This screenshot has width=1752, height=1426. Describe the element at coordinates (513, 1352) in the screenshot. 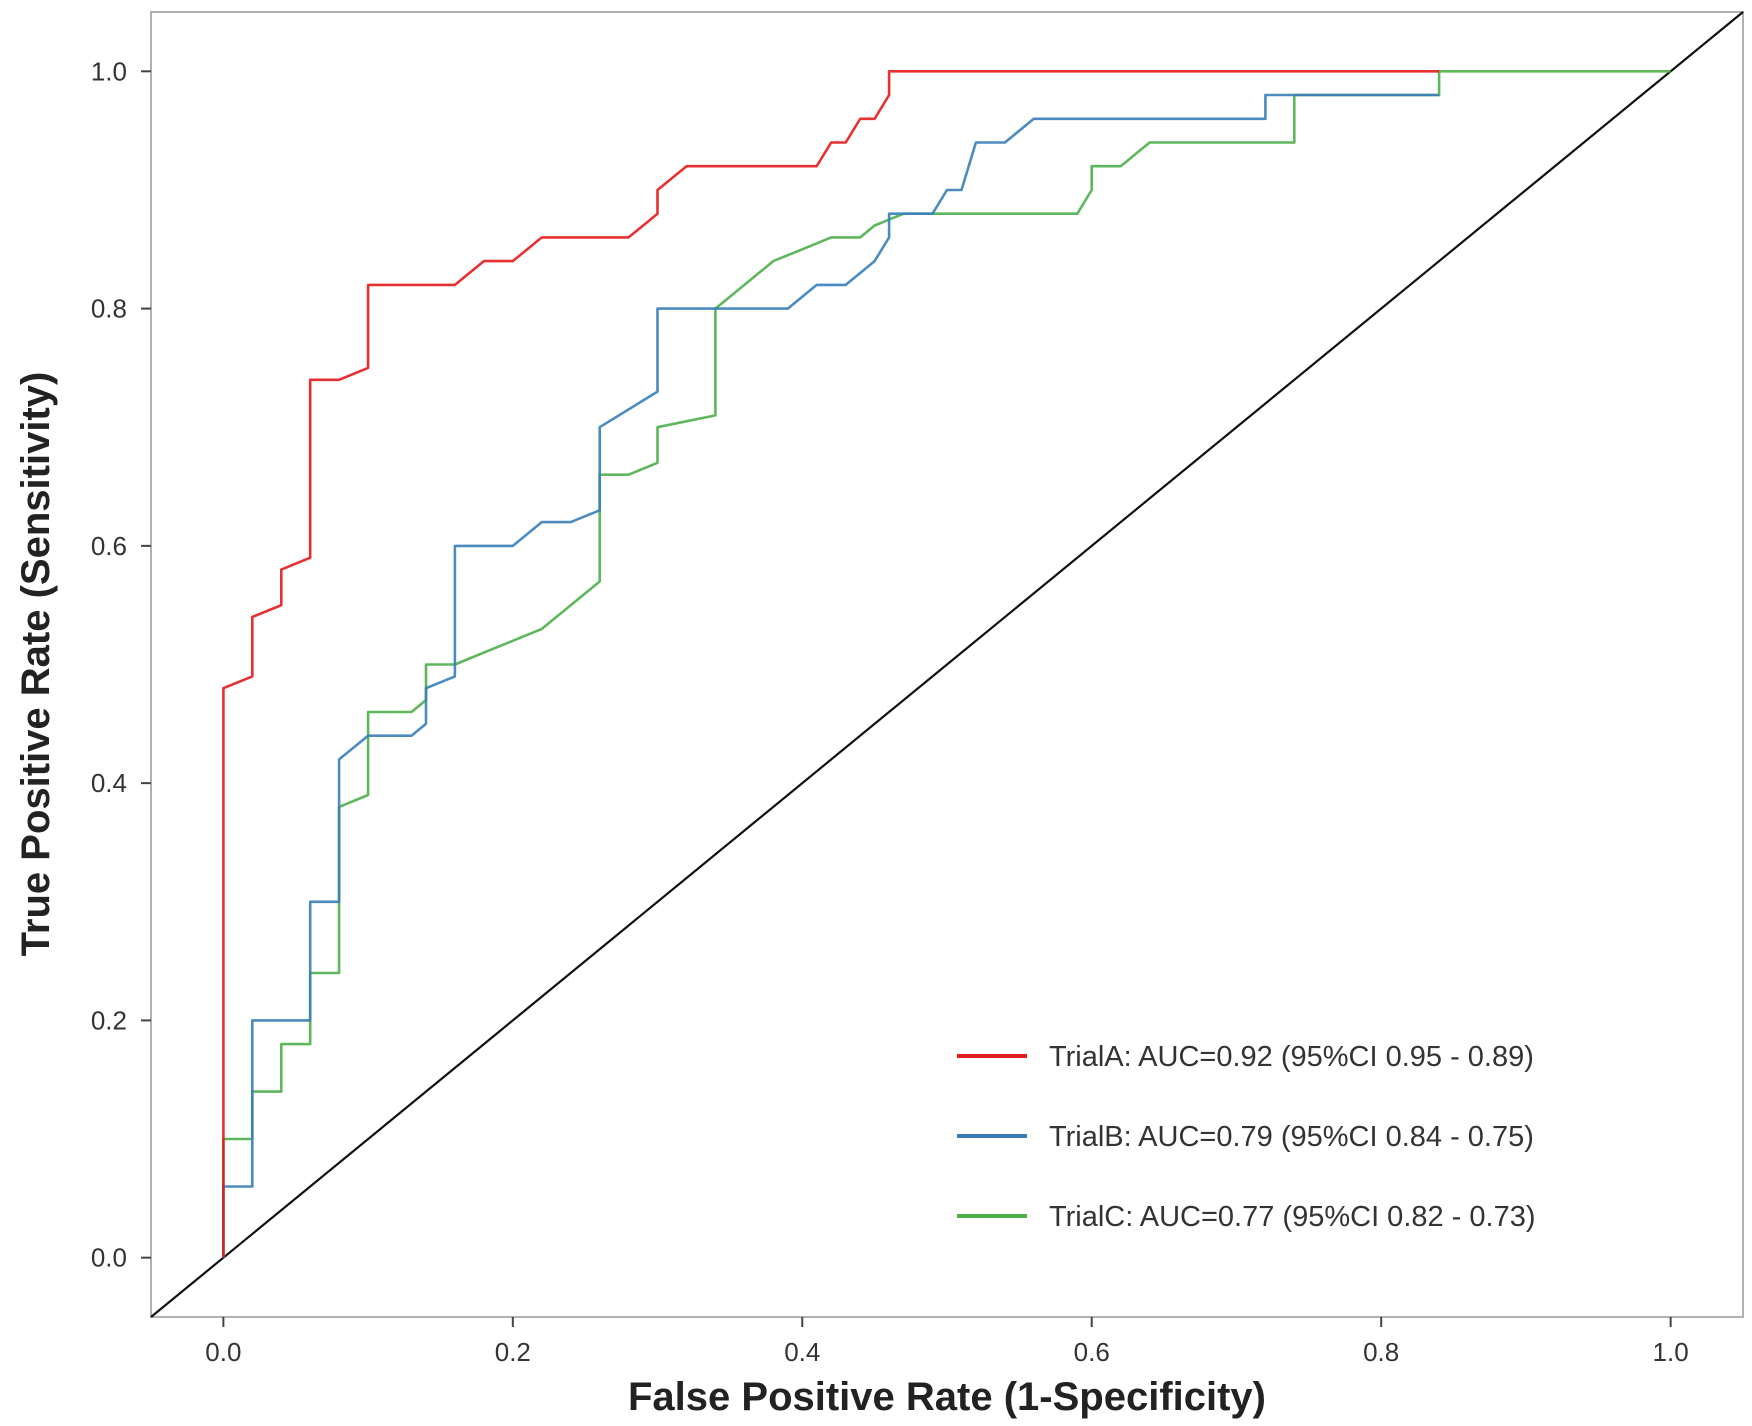

I see `x-tick-label: 0.2` at that location.